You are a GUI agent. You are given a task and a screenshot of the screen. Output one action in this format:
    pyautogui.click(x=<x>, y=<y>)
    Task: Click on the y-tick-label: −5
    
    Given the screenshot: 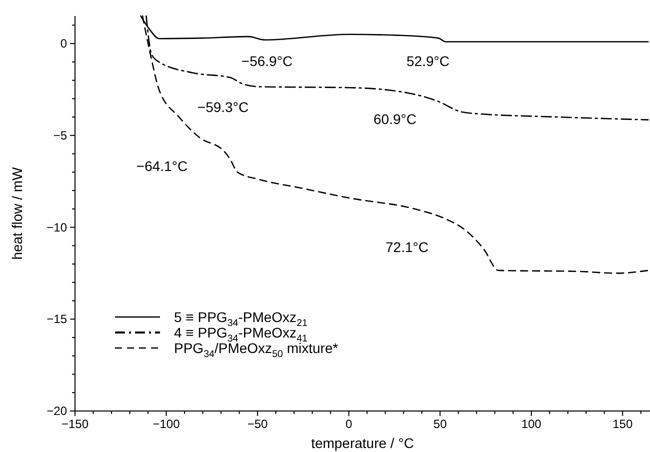 What is the action you would take?
    pyautogui.click(x=60, y=135)
    